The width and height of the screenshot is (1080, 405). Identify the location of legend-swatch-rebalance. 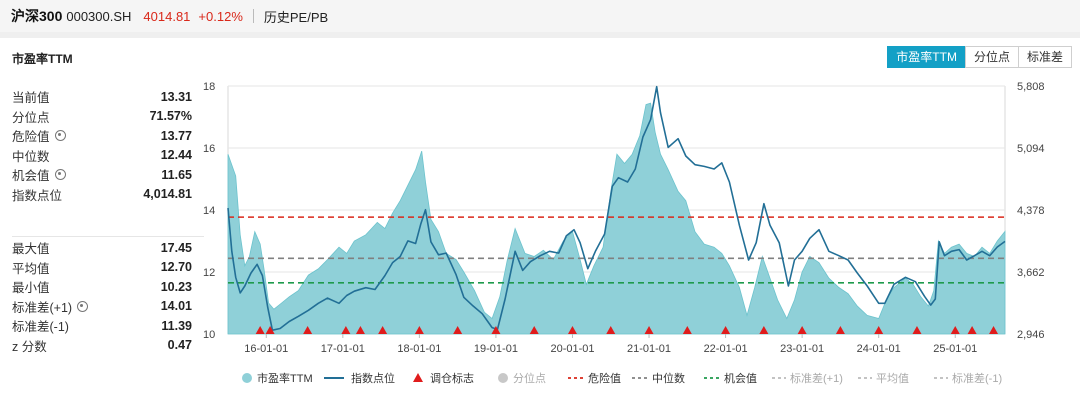
(418, 377).